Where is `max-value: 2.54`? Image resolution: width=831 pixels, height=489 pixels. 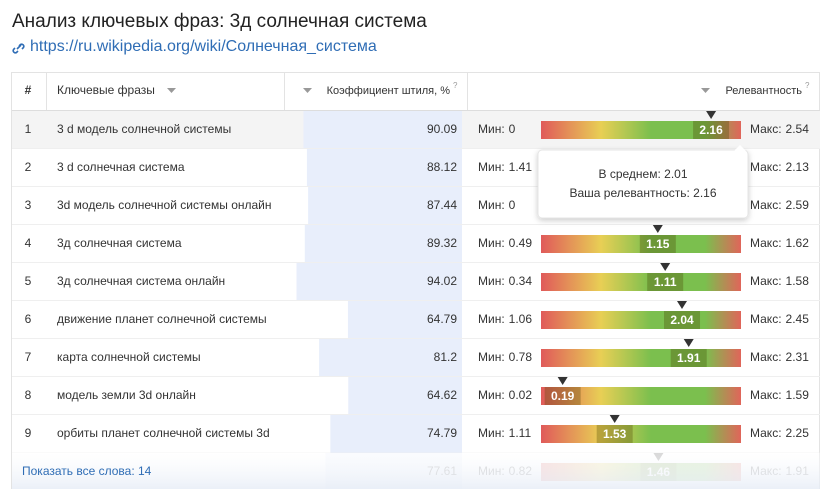 max-value: 2.54 is located at coordinates (798, 129).